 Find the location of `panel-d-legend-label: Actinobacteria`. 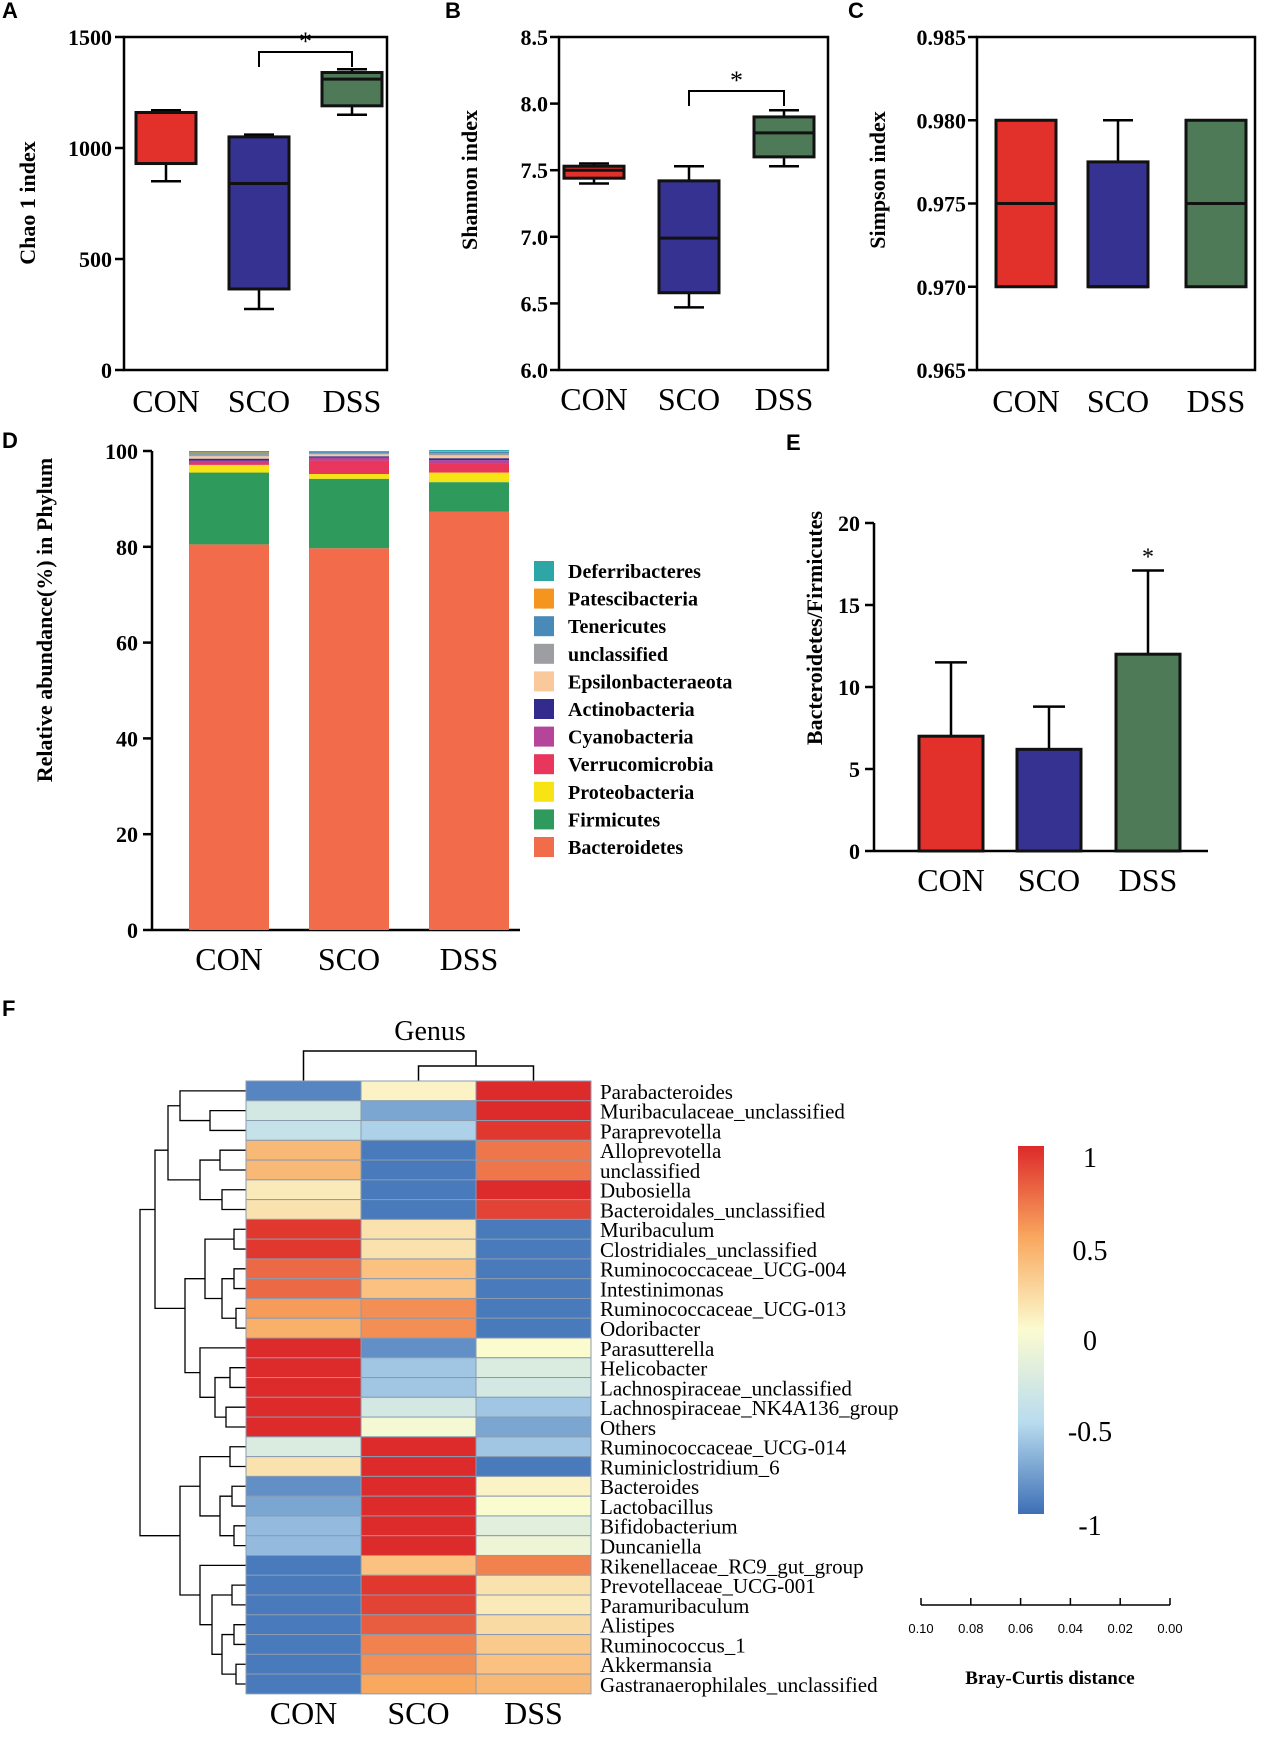

panel-d-legend-label: Actinobacteria is located at coordinates (631, 710).